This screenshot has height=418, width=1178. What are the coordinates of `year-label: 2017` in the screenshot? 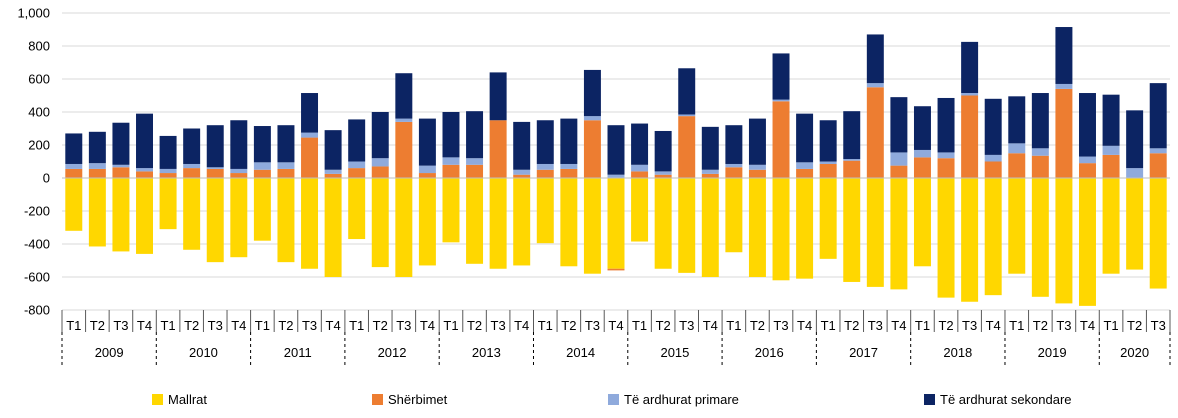 It's located at (863, 352).